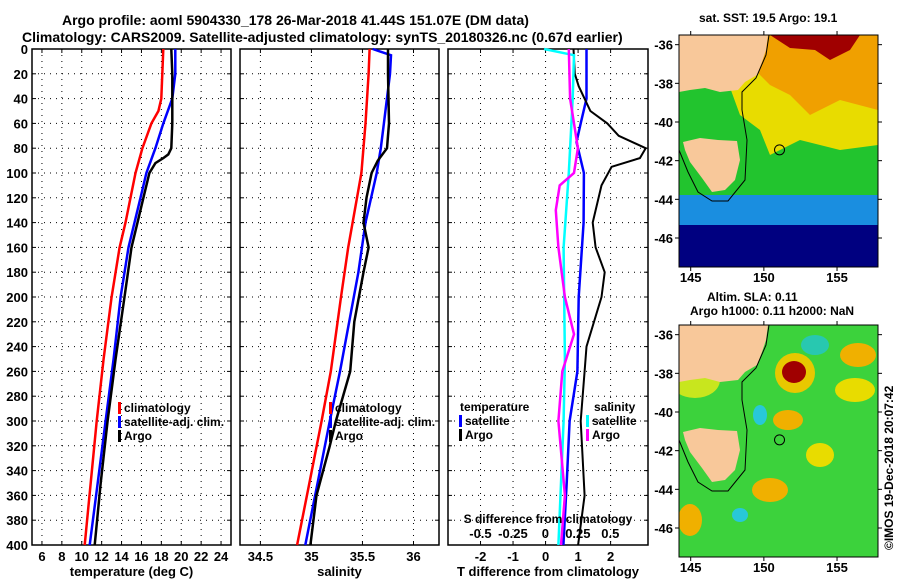  Describe the element at coordinates (820, 455) in the screenshot. I see `sla-yellow-patch-mid` at that location.